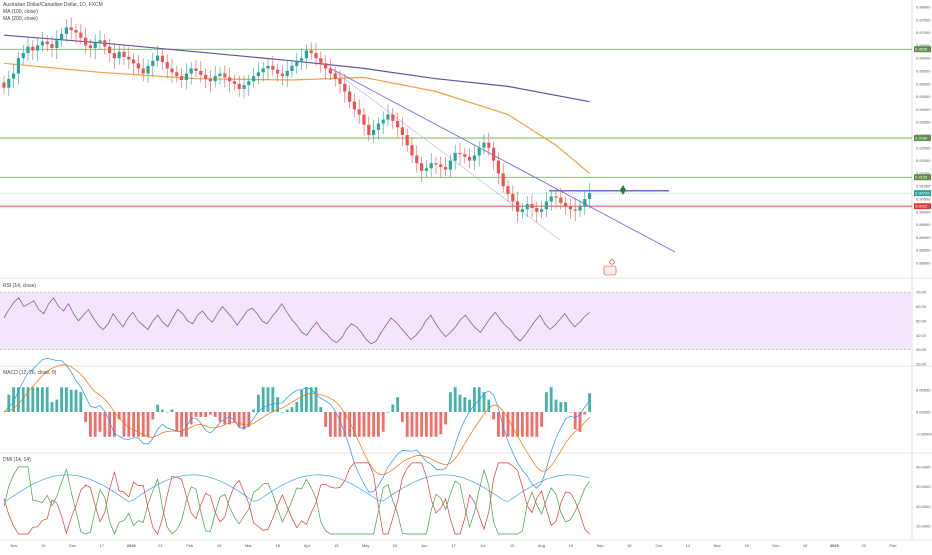 The image size is (932, 555). Describe the element at coordinates (614, 230) in the screenshot. I see `chart-markers` at that location.